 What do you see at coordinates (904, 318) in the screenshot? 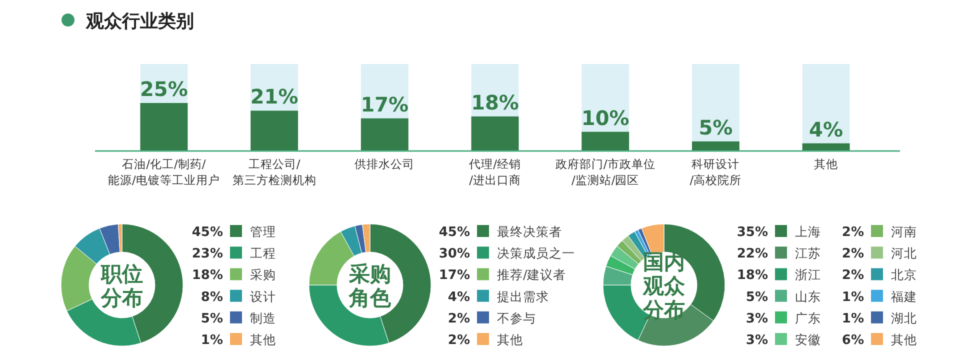
I see `legend-label: 湖北` at bounding box center [904, 318].